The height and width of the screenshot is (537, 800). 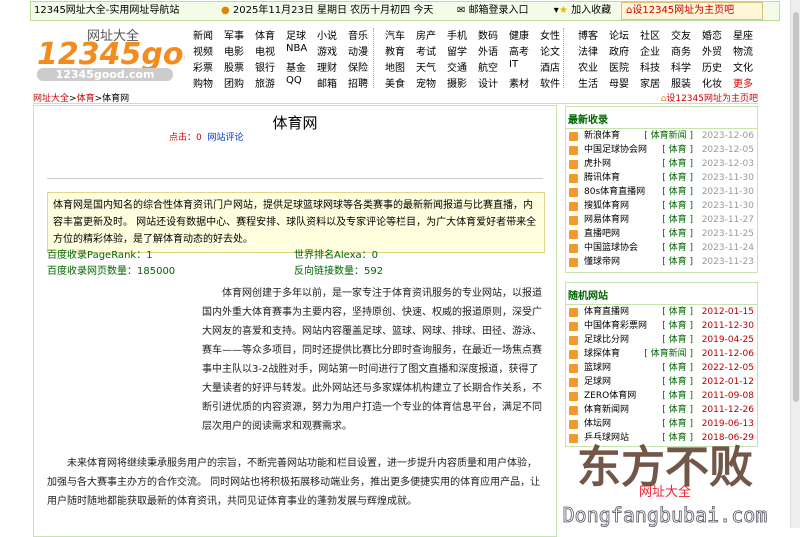 What do you see at coordinates (225, 138) in the screenshot?
I see `comment-link: 网站评论` at bounding box center [225, 138].